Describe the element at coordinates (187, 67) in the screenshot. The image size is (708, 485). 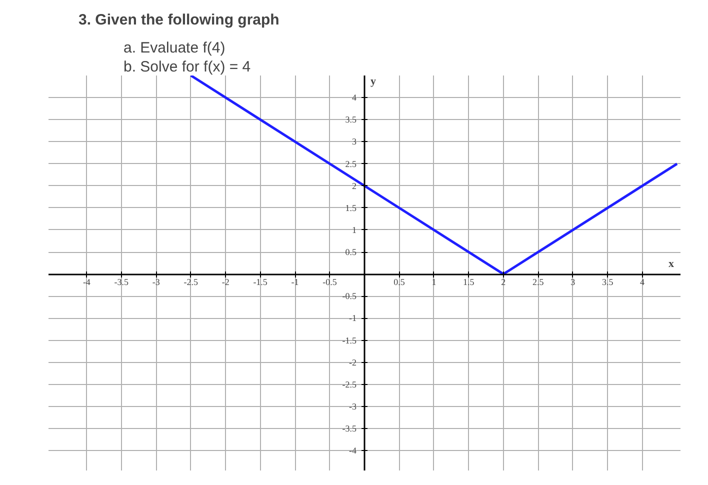
I see `annotation: b. Solve for f(x) = 4` at that location.